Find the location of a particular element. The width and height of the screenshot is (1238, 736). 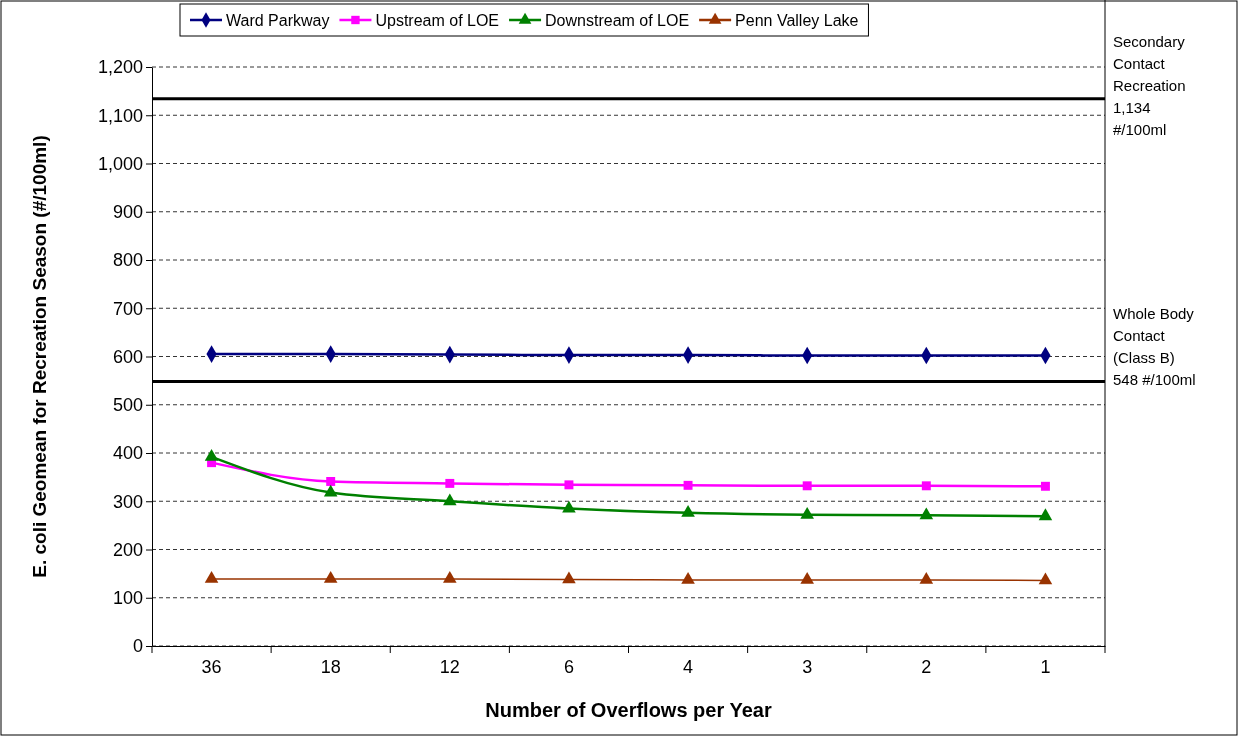

y-tick-label: 600 is located at coordinates (127, 356).